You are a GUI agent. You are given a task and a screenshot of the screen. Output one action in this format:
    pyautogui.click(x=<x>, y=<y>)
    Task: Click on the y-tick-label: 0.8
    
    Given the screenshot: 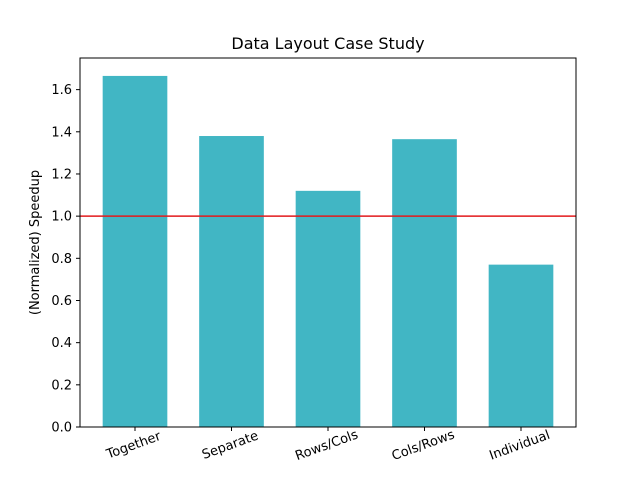 What is the action you would take?
    pyautogui.click(x=61, y=259)
    